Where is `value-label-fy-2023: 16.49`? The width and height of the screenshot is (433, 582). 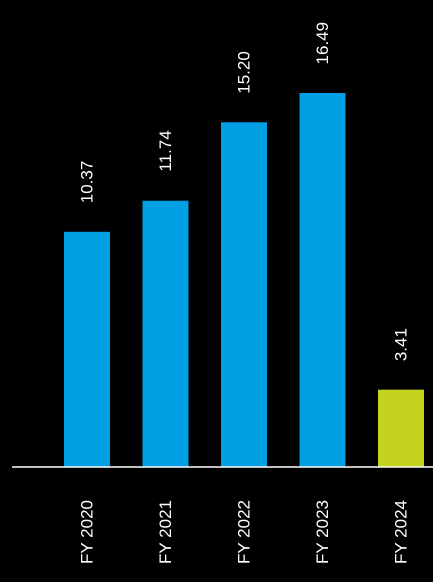 value-label-fy-2023: 16.49 is located at coordinates (322, 43).